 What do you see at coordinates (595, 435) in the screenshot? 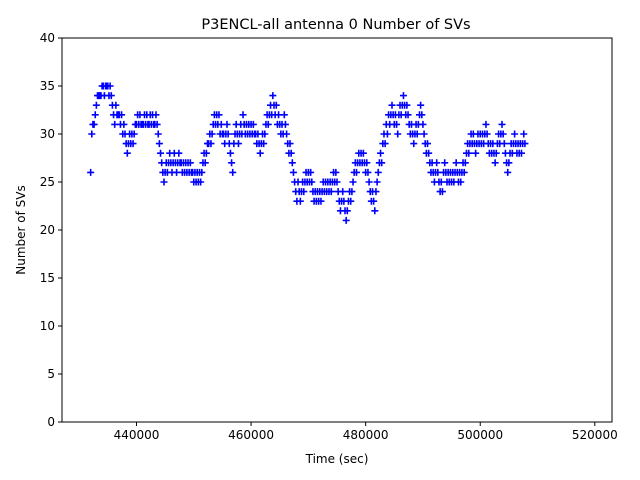
I see `x-tick-label: 520000` at bounding box center [595, 435].